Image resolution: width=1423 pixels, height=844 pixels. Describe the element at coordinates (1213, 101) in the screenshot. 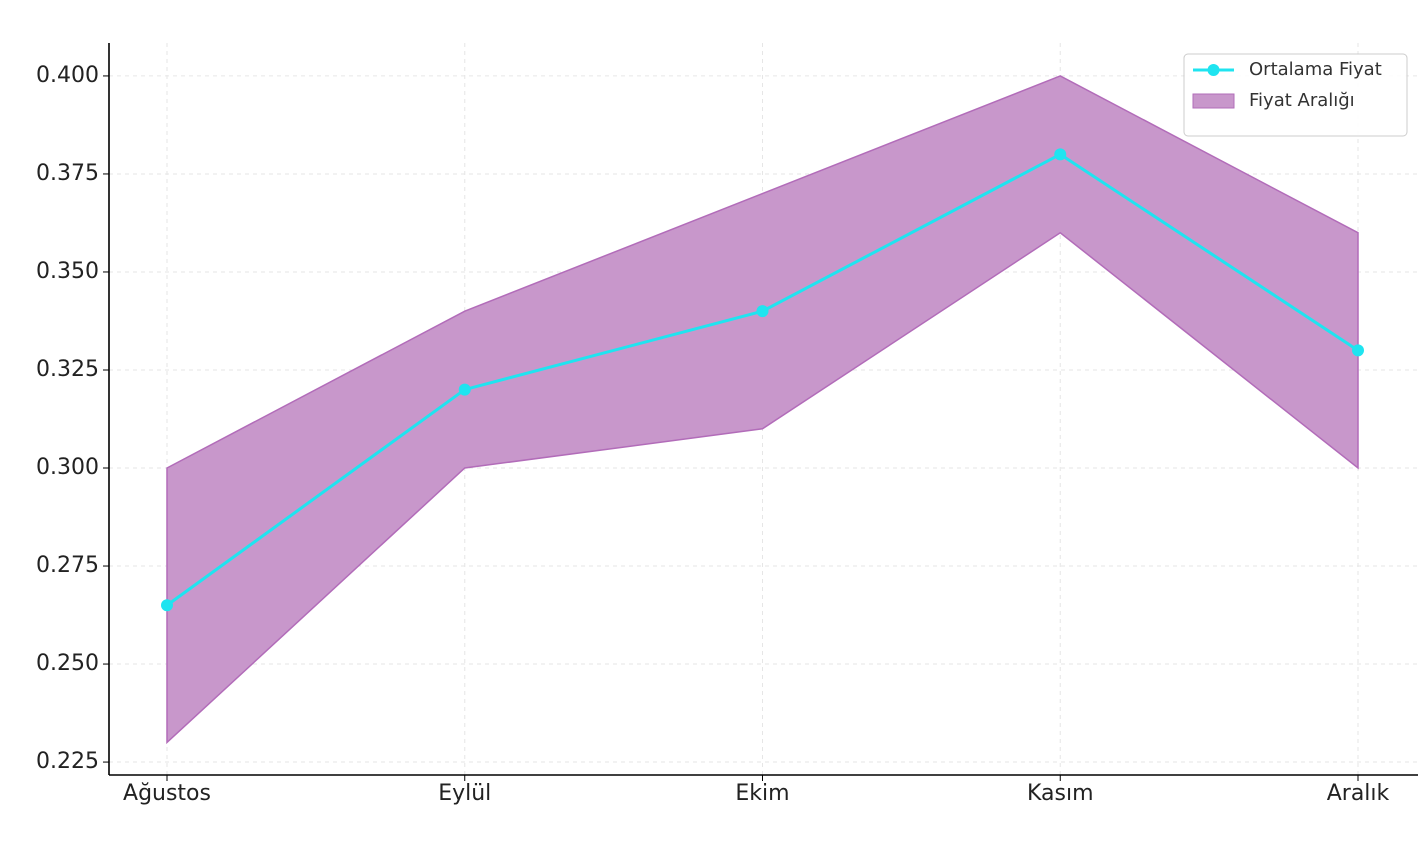

I see `legend-swatch` at that location.